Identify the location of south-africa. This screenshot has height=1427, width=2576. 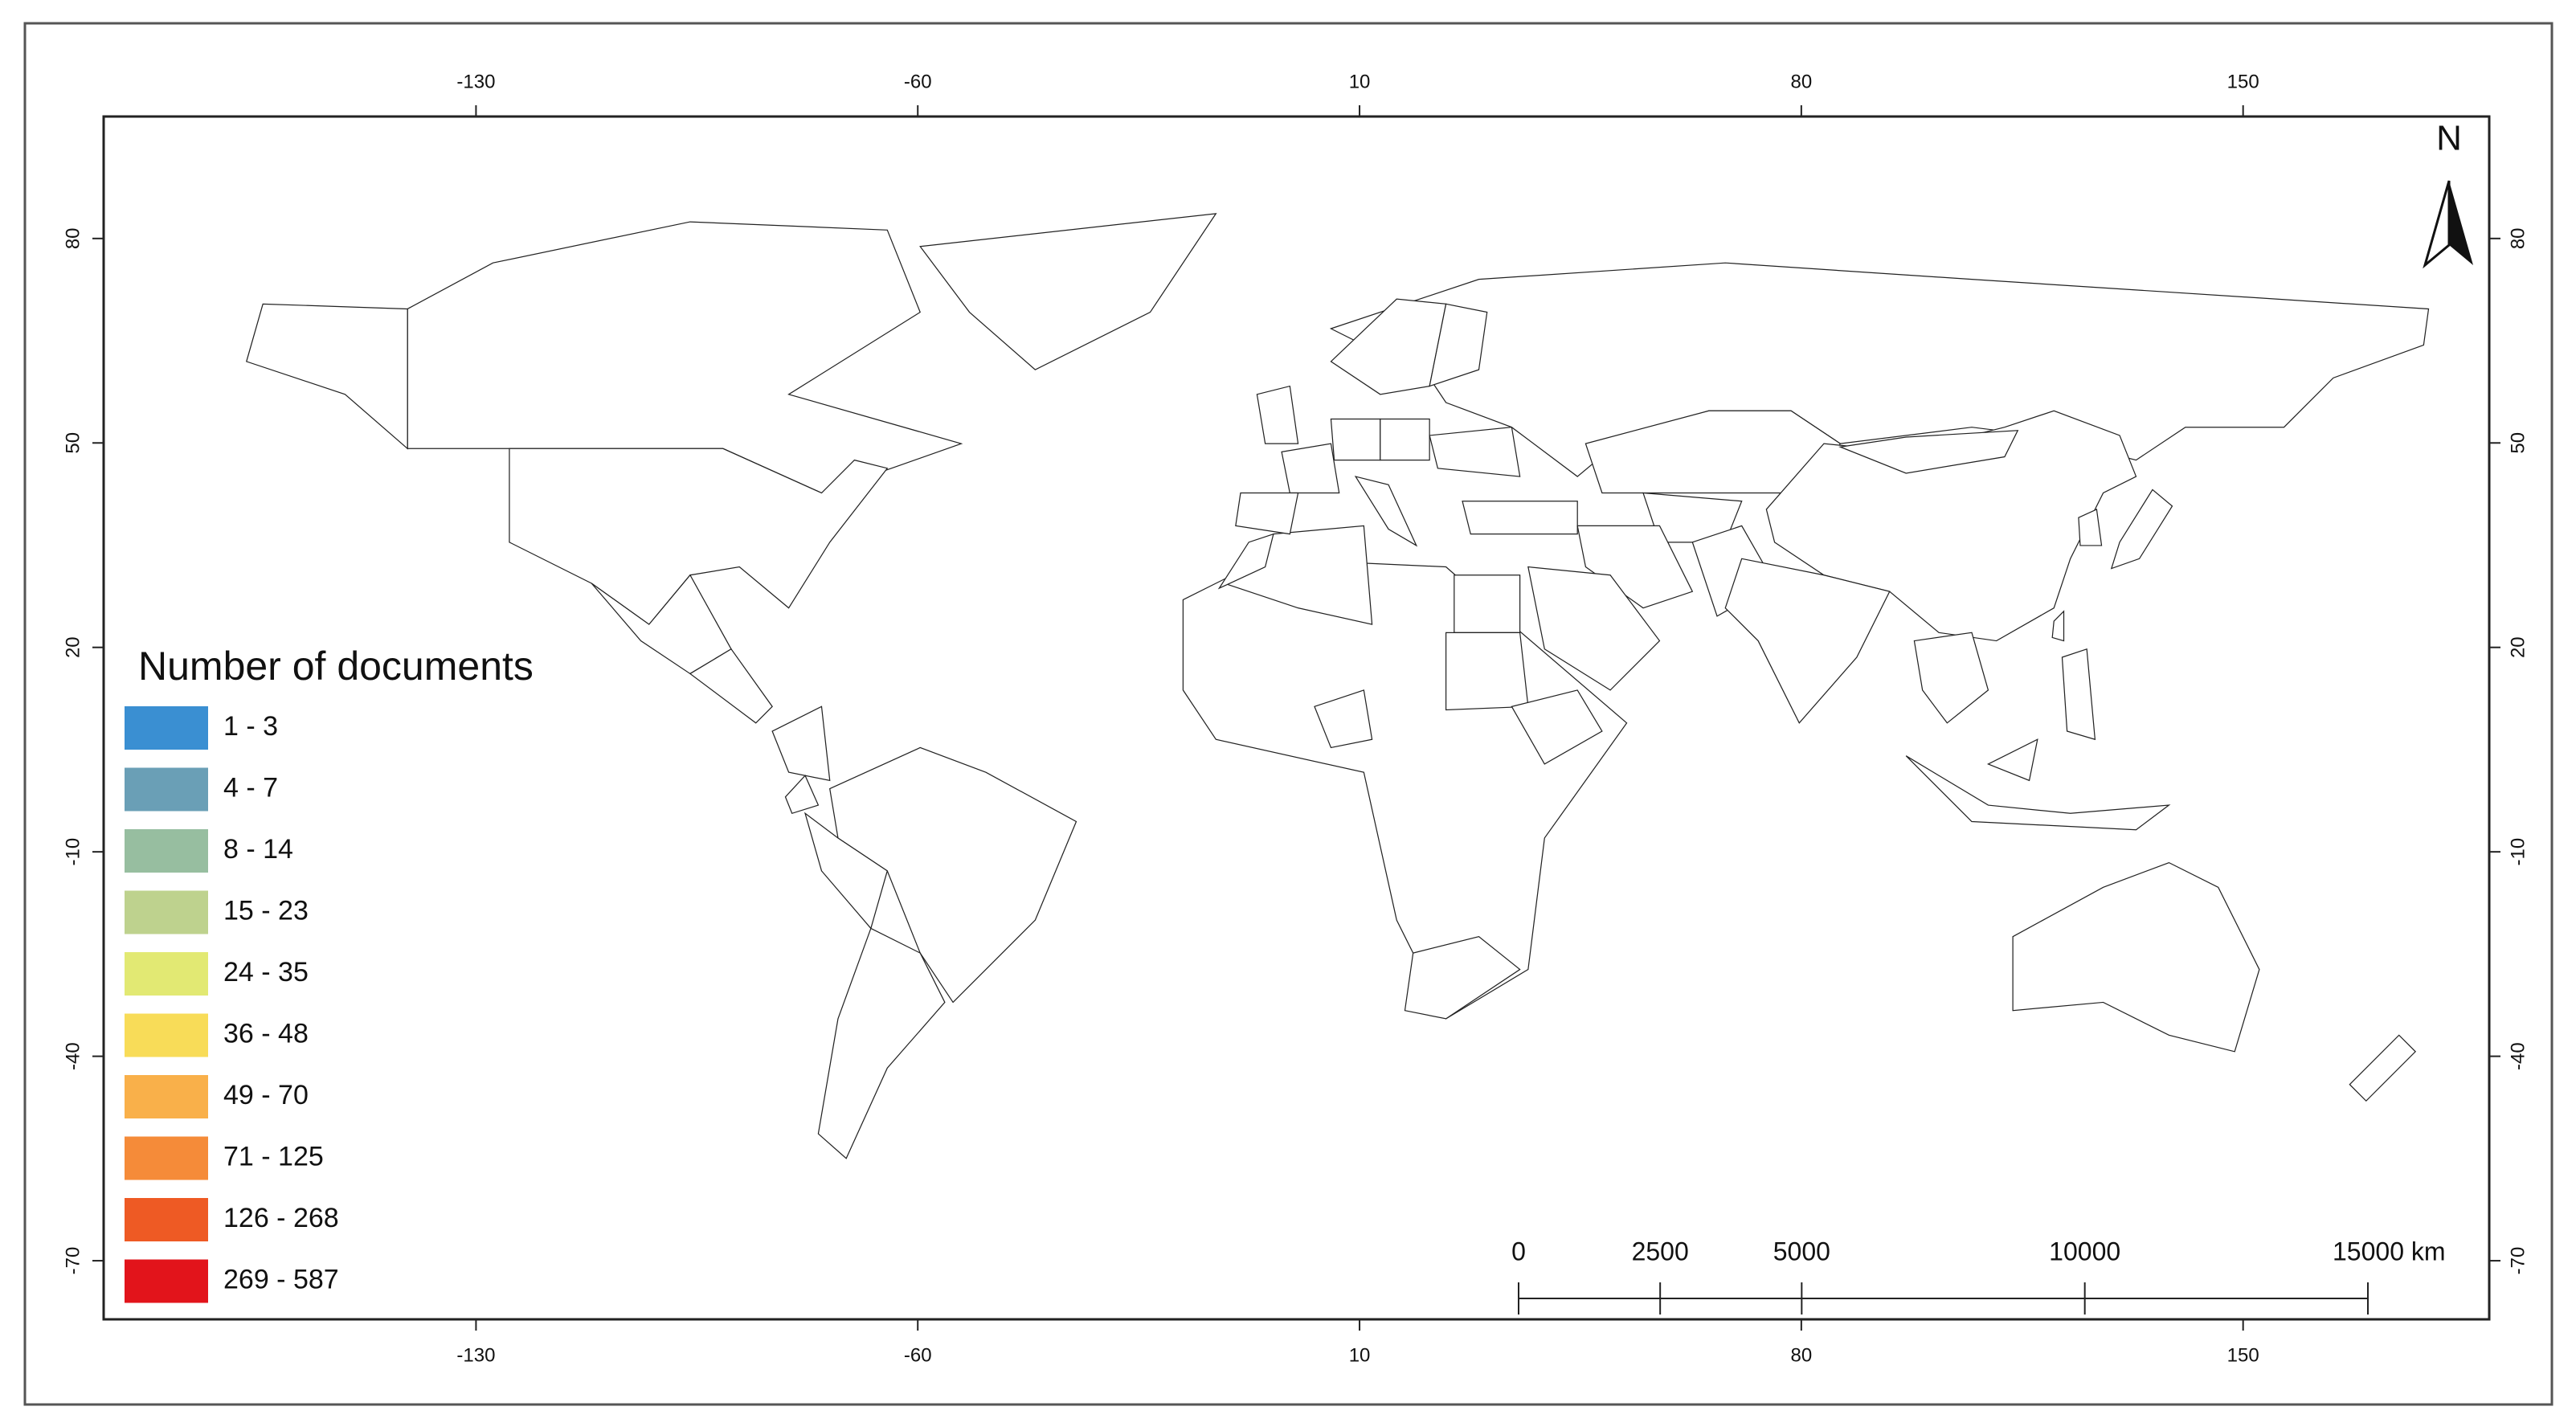
(1462, 977).